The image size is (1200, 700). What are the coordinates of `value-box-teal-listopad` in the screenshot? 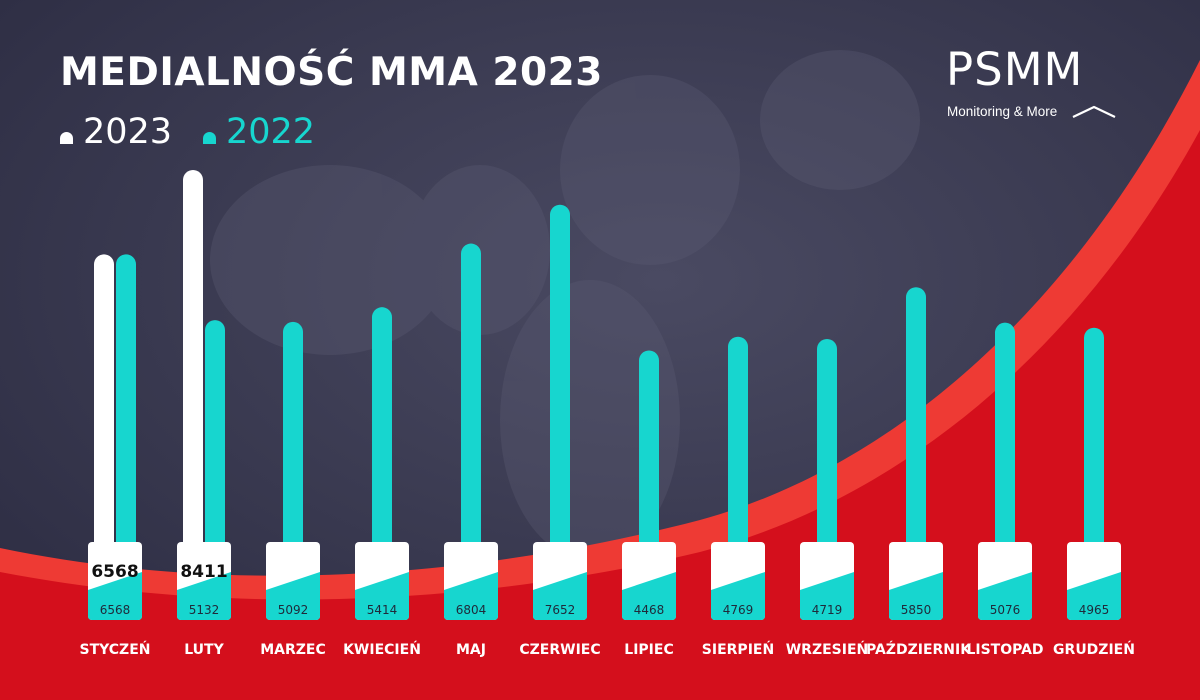 It's located at (1005, 596).